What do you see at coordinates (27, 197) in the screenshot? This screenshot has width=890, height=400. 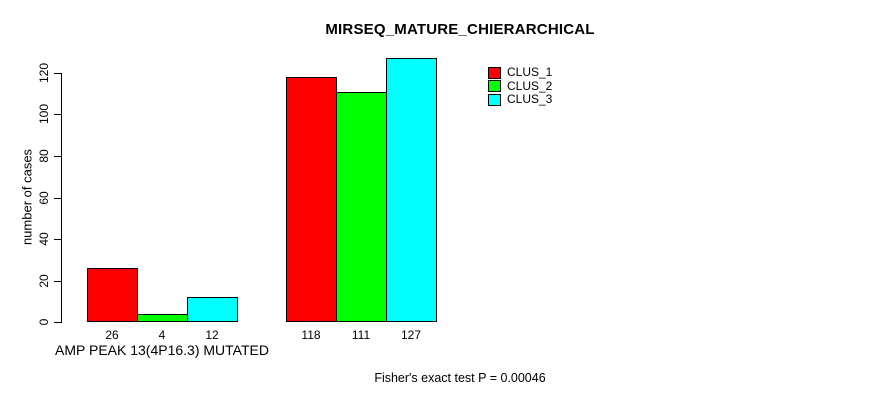 I see `y-axis-label: number of cases` at bounding box center [27, 197].